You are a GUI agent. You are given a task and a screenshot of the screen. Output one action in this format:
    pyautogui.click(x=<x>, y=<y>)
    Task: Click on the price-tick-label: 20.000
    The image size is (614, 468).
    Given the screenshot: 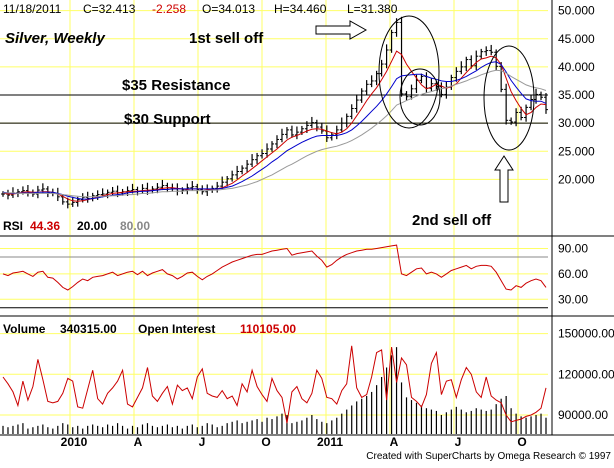 What is the action you would take?
    pyautogui.click(x=576, y=179)
    